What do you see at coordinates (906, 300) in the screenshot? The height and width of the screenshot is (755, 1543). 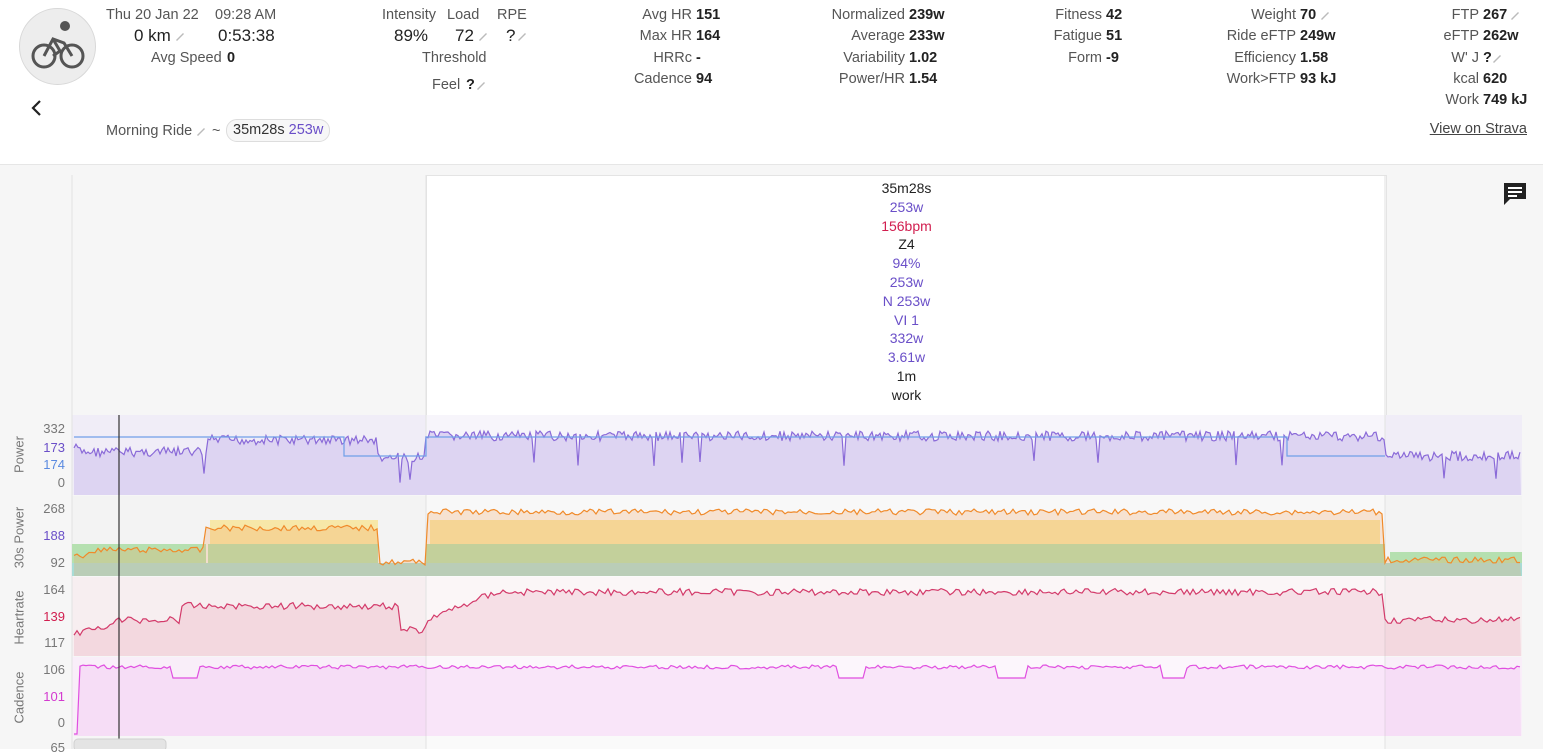 I see `tooltip-np: N 253w` at bounding box center [906, 300].